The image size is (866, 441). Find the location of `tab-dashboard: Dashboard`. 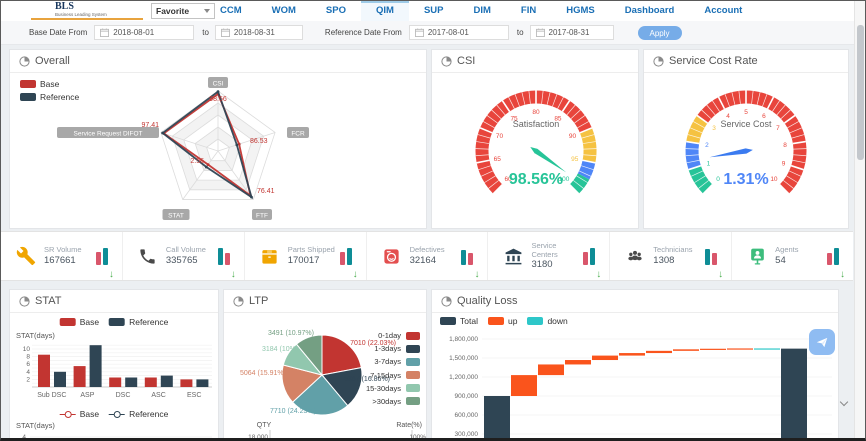

tab-dashboard: Dashboard is located at coordinates (649, 10).